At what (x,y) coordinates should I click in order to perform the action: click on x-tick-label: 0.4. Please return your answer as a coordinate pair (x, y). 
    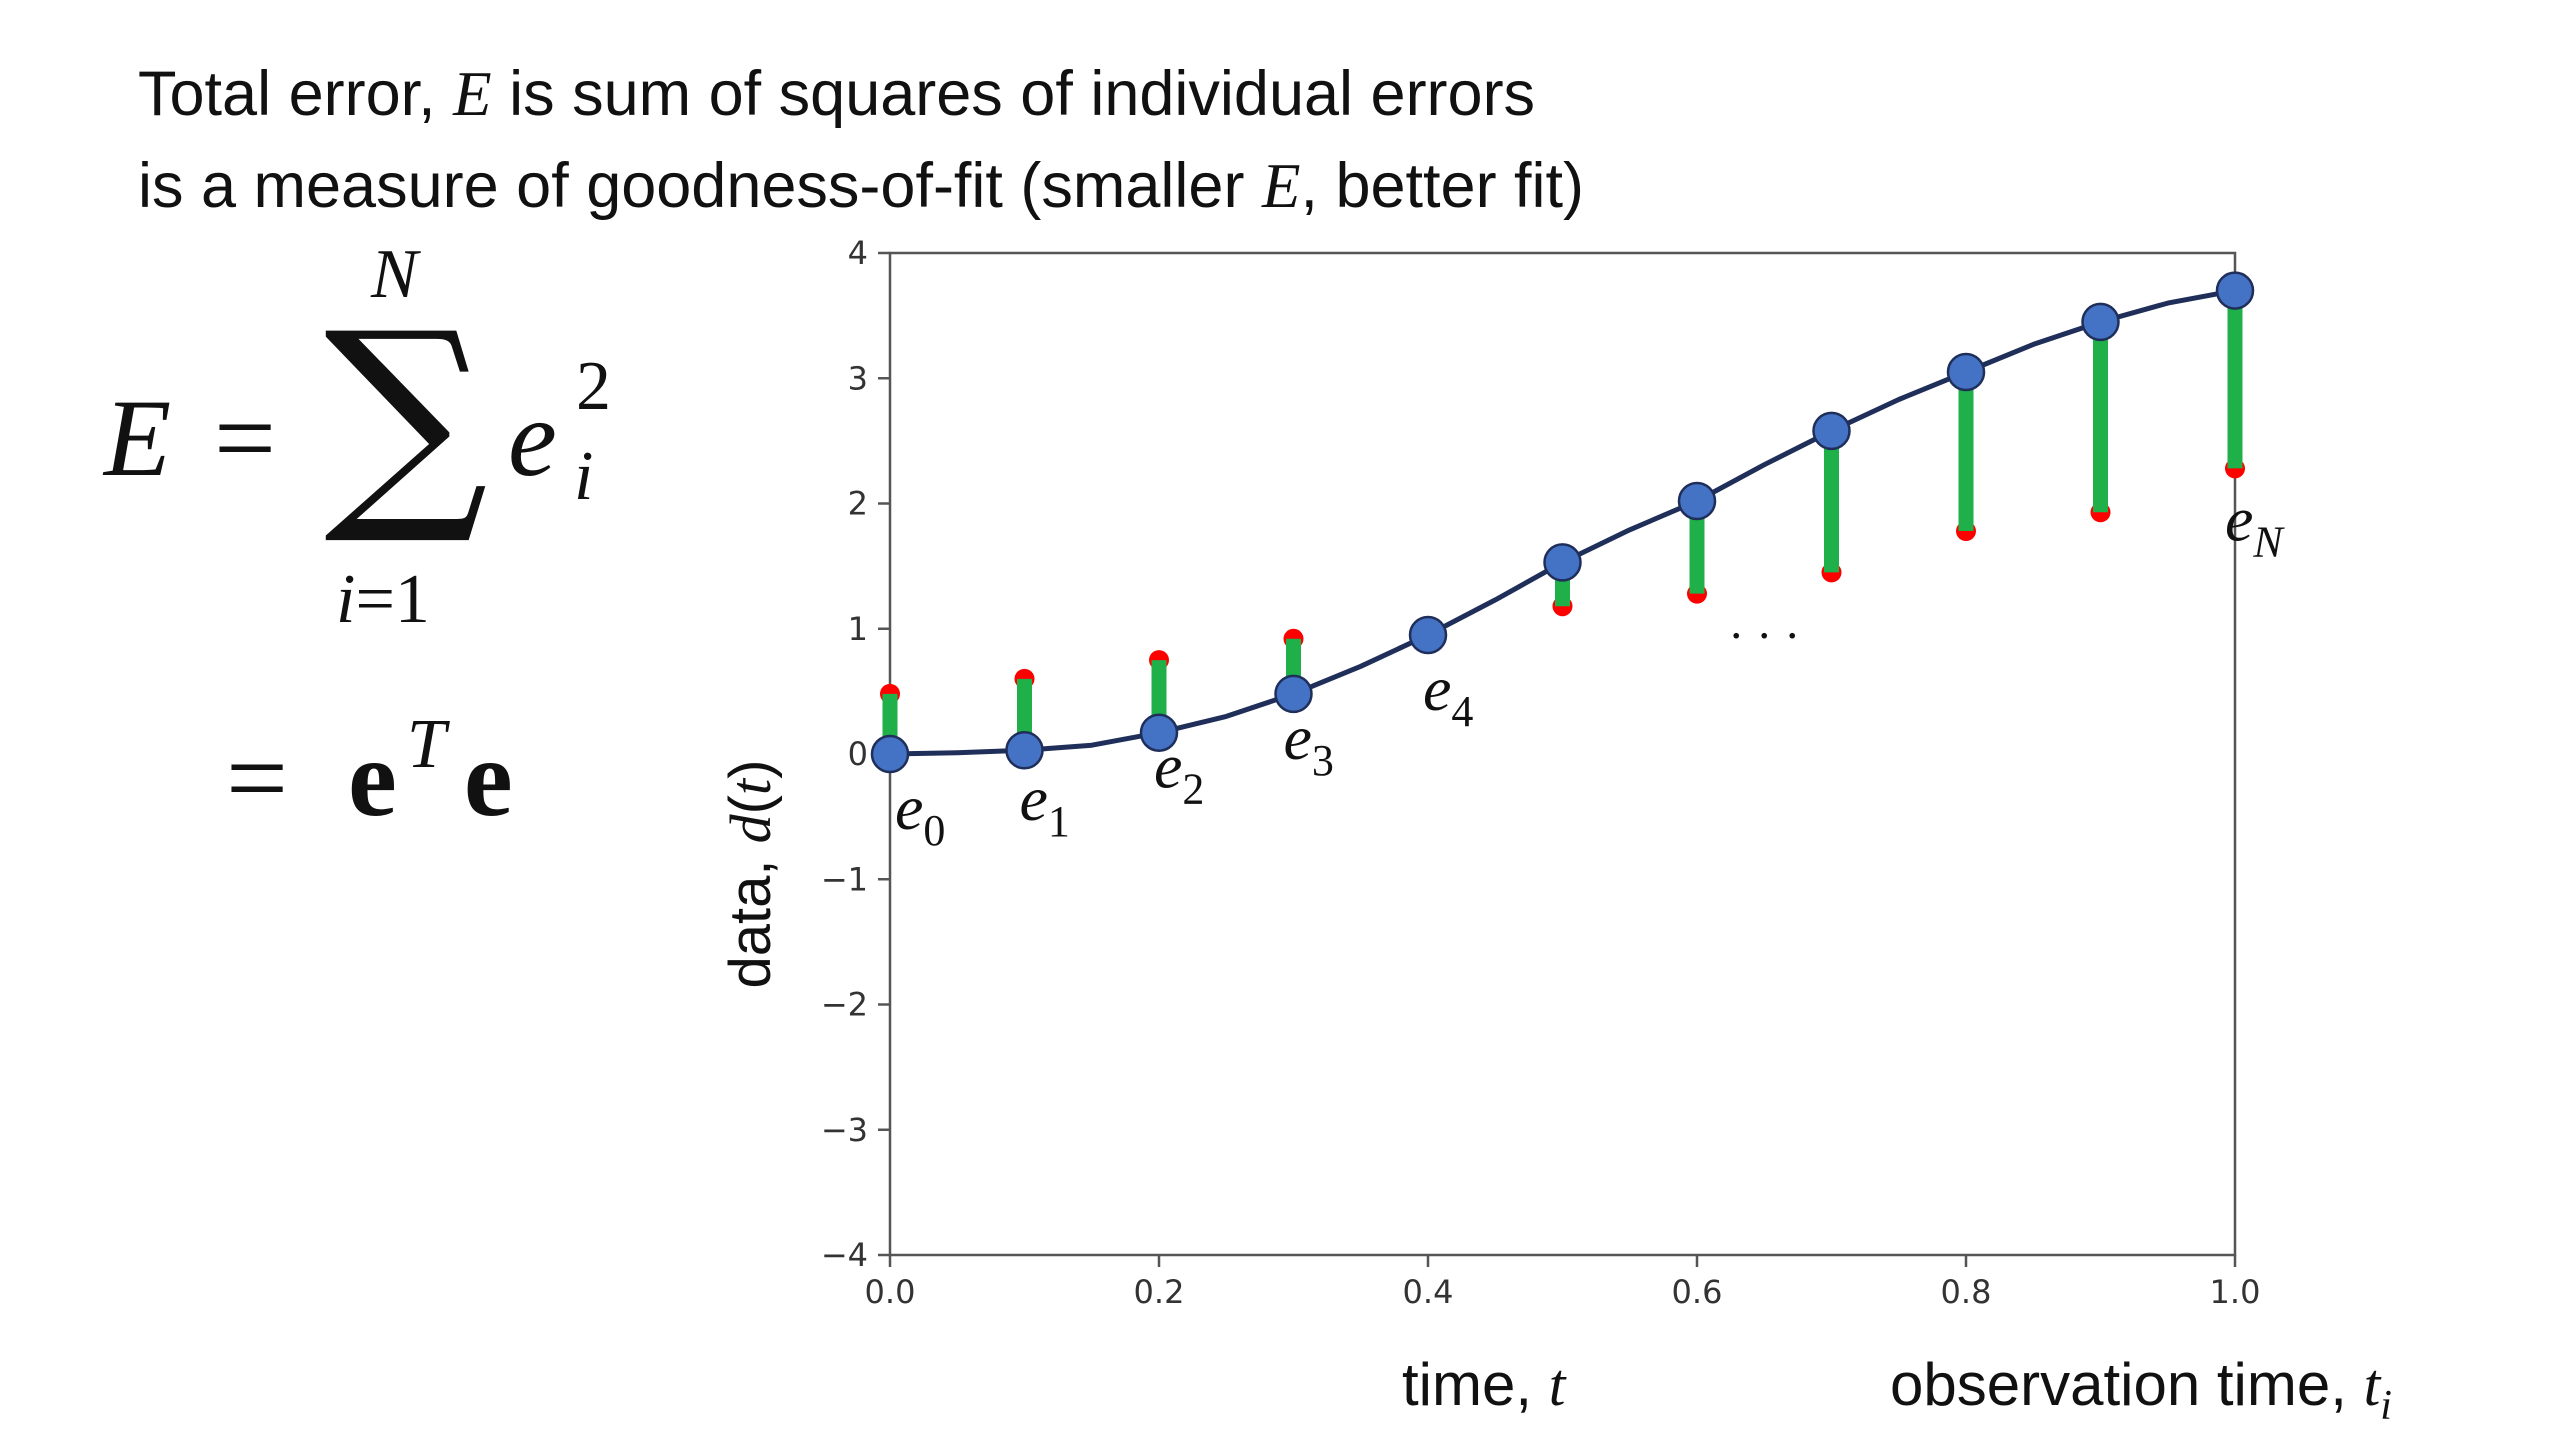
    Looking at the image, I should click on (1428, 1292).